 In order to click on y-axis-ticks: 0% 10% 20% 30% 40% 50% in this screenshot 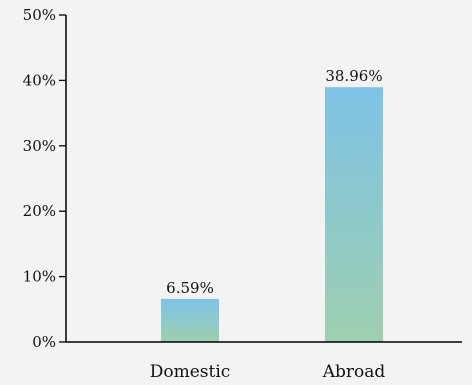, I will do `click(44, 178)`.